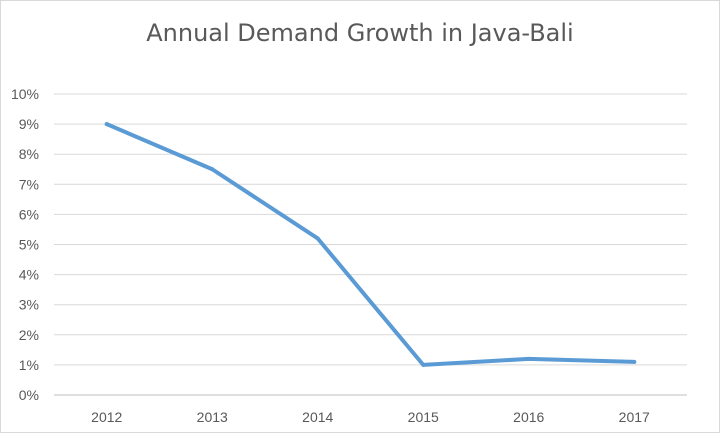 The height and width of the screenshot is (433, 720). I want to click on chart-title: Annual Demand Growth in Java-Bali, so click(360, 33).